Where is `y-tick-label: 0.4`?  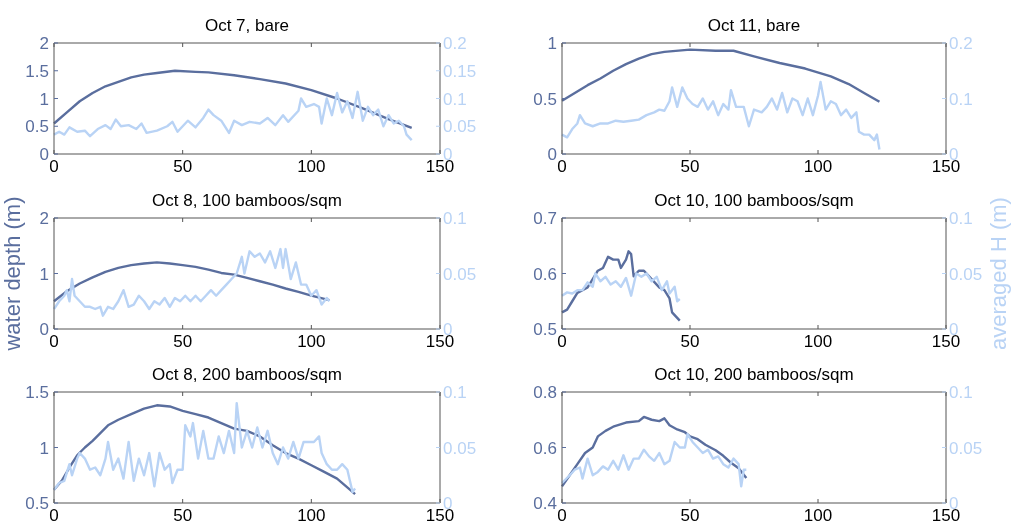
y-tick-label: 0.4 is located at coordinates (545, 503).